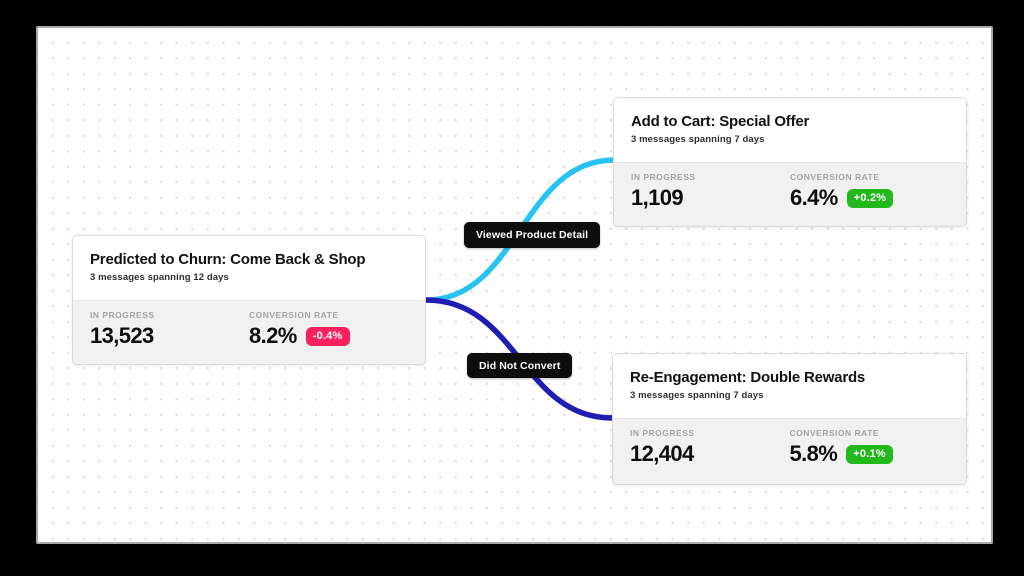 The height and width of the screenshot is (576, 1024). I want to click on node-title: Predicted to Churn: Come Back & Shop, so click(228, 259).